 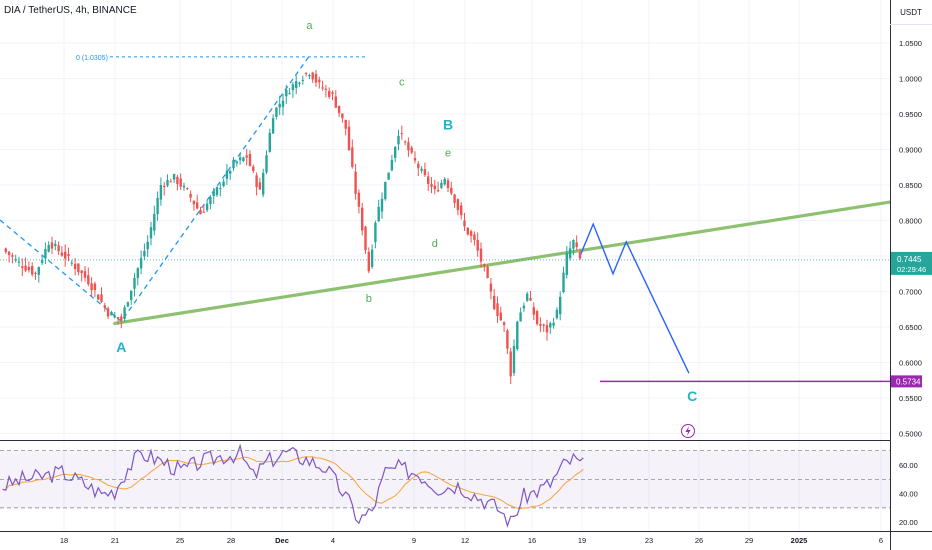 What do you see at coordinates (532, 540) in the screenshot?
I see `time-tick-label: 16` at bounding box center [532, 540].